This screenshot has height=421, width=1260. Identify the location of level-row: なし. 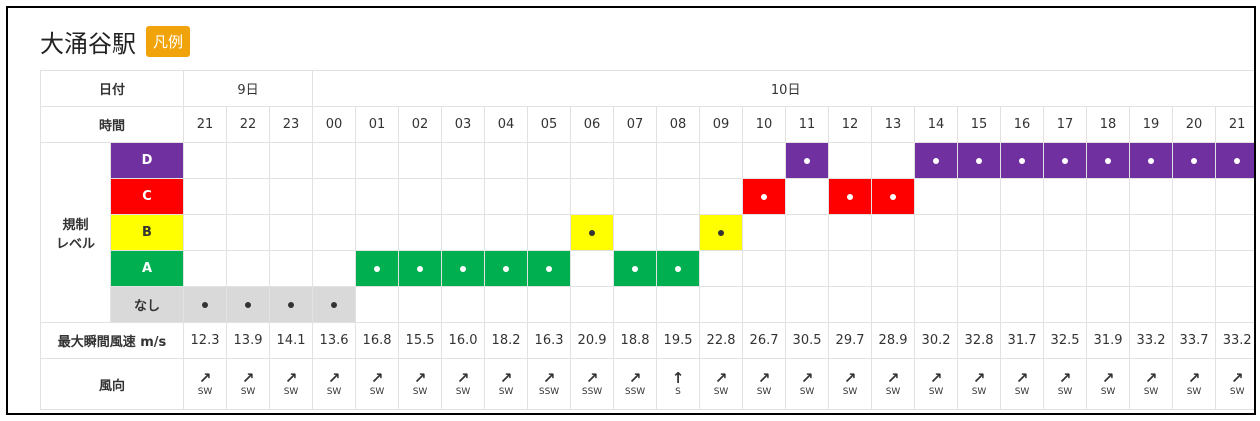
(647, 304).